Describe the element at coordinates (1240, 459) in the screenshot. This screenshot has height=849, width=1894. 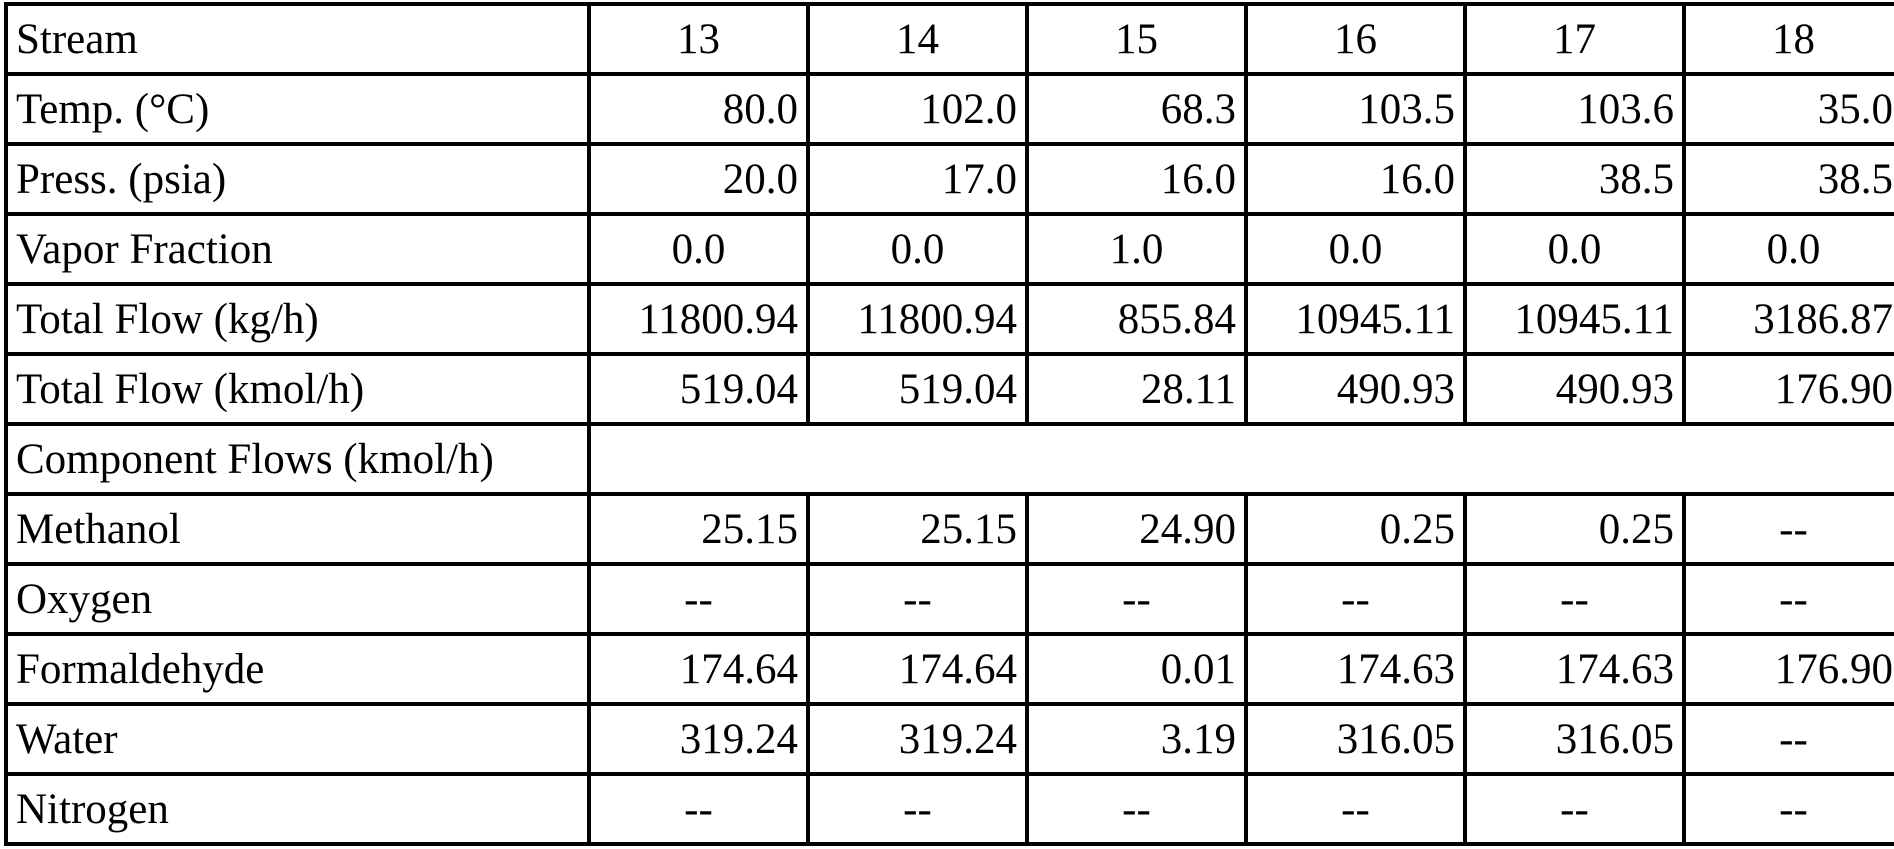
I see `section-empty-cell` at that location.